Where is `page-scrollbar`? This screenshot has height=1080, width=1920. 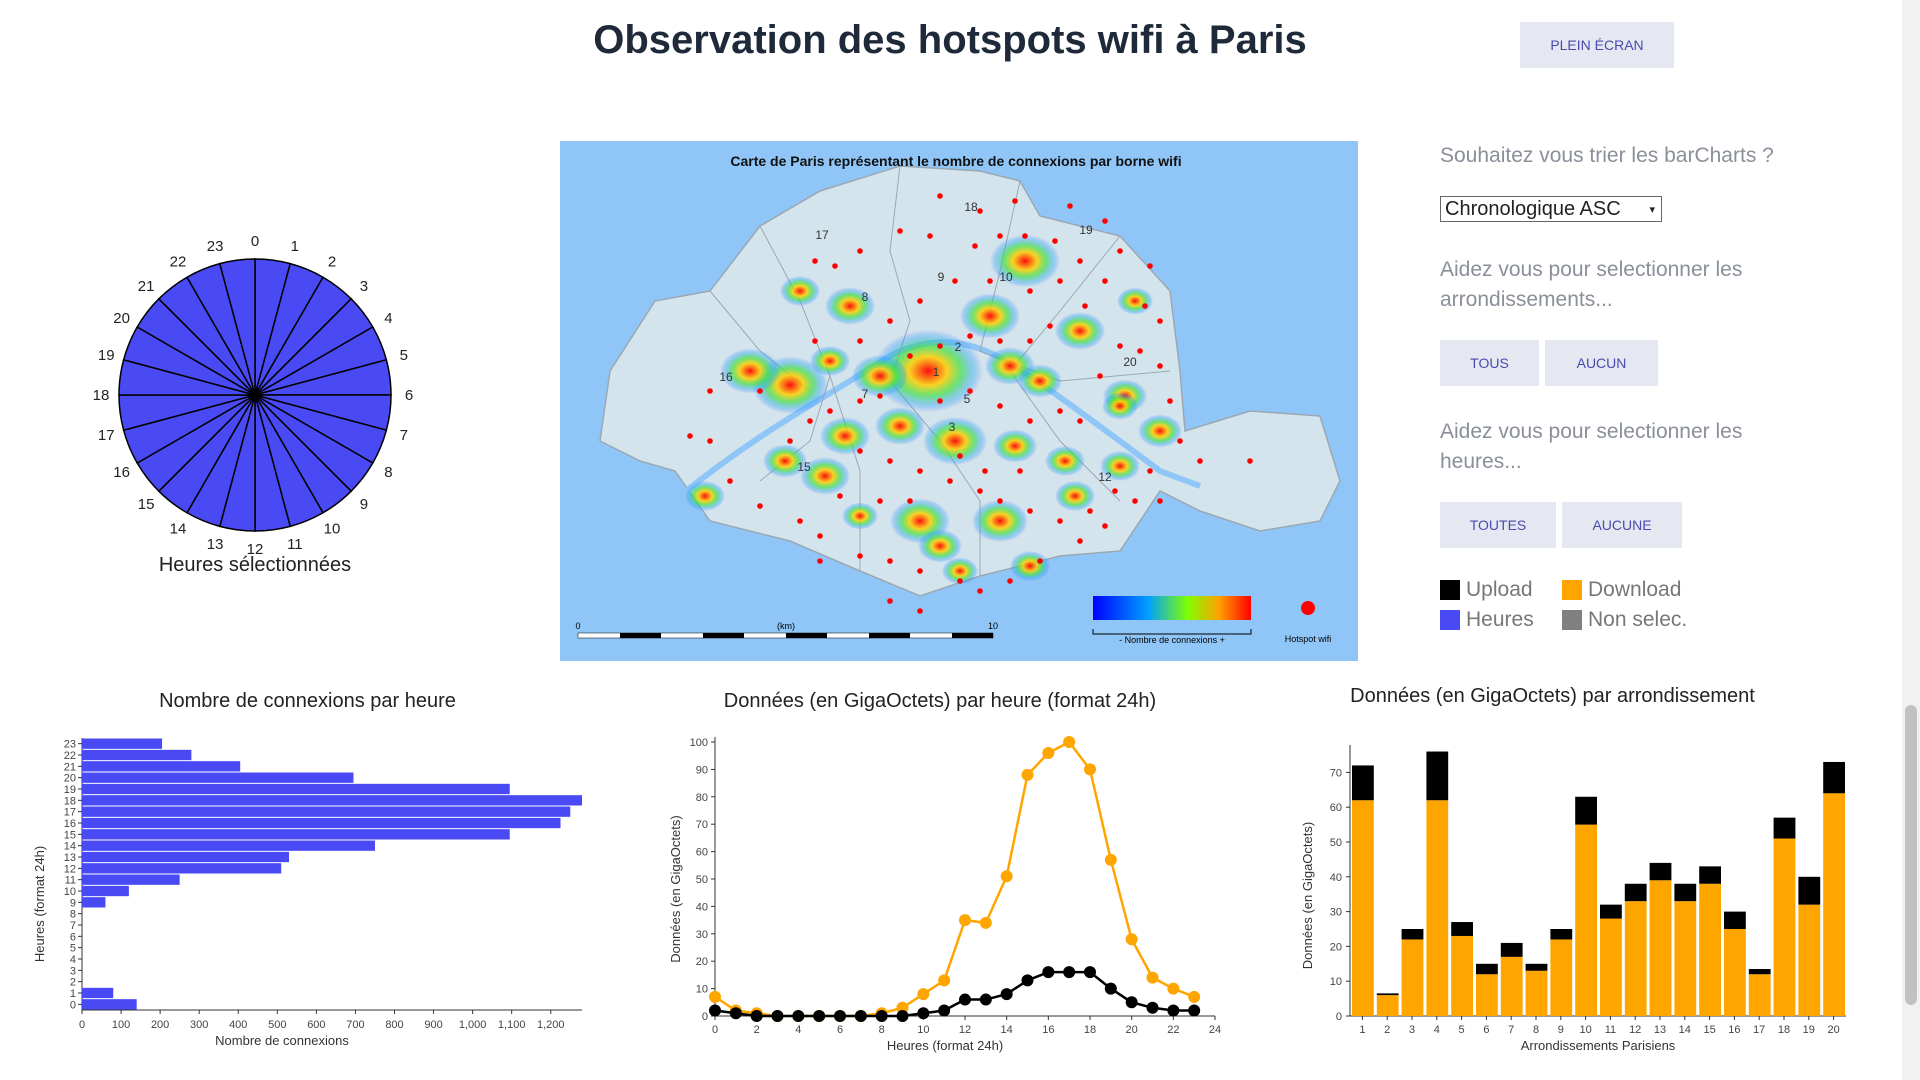
page-scrollbar is located at coordinates (1911, 540).